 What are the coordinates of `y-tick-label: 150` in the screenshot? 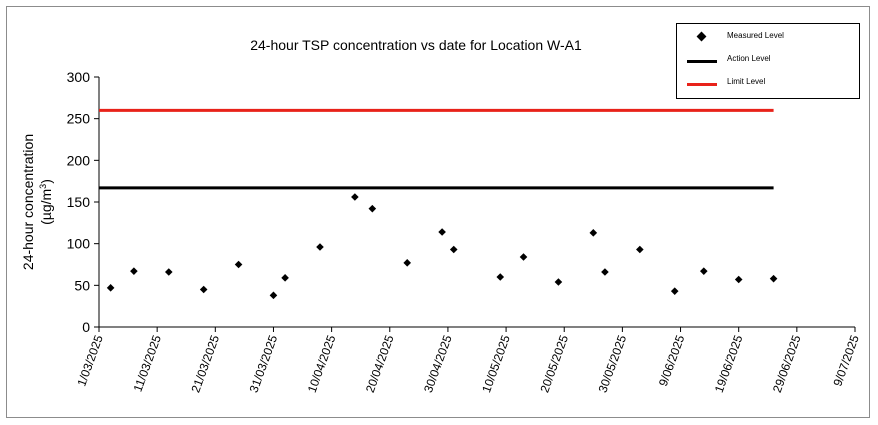 It's located at (79, 202).